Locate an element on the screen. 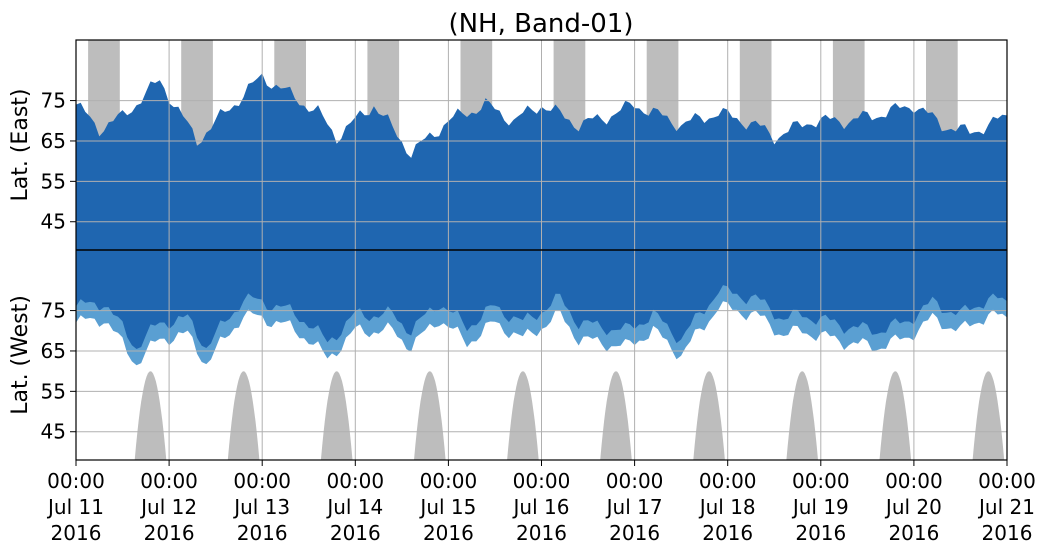 This screenshot has width=1049, height=560. x-tick-label-date: Jul 16 is located at coordinates (541, 507).